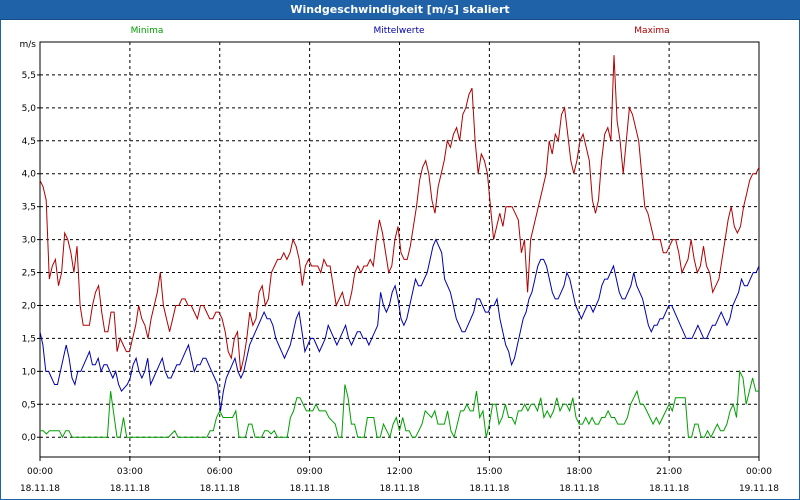 The height and width of the screenshot is (500, 800). What do you see at coordinates (489, 472) in the screenshot?
I see `x-tick-time-label: 15:00` at bounding box center [489, 472].